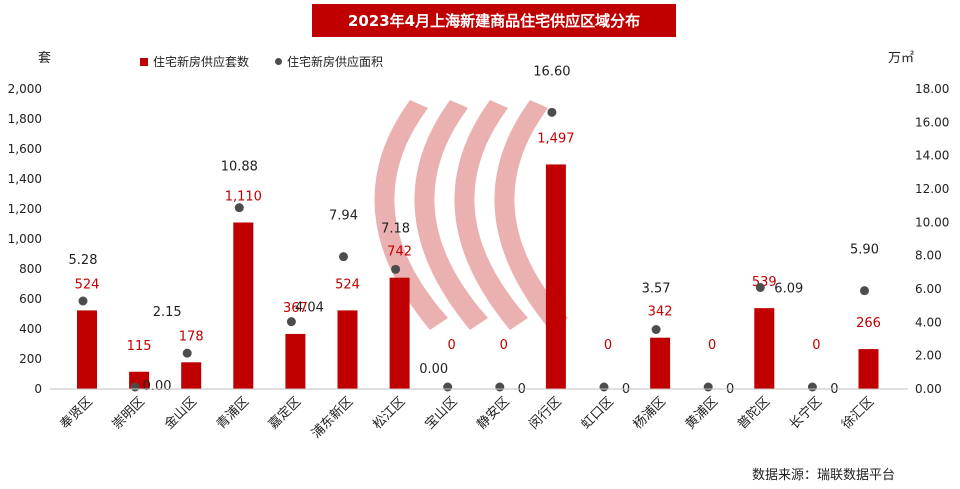  I want to click on left-tick-label: 2,000, so click(25, 89).